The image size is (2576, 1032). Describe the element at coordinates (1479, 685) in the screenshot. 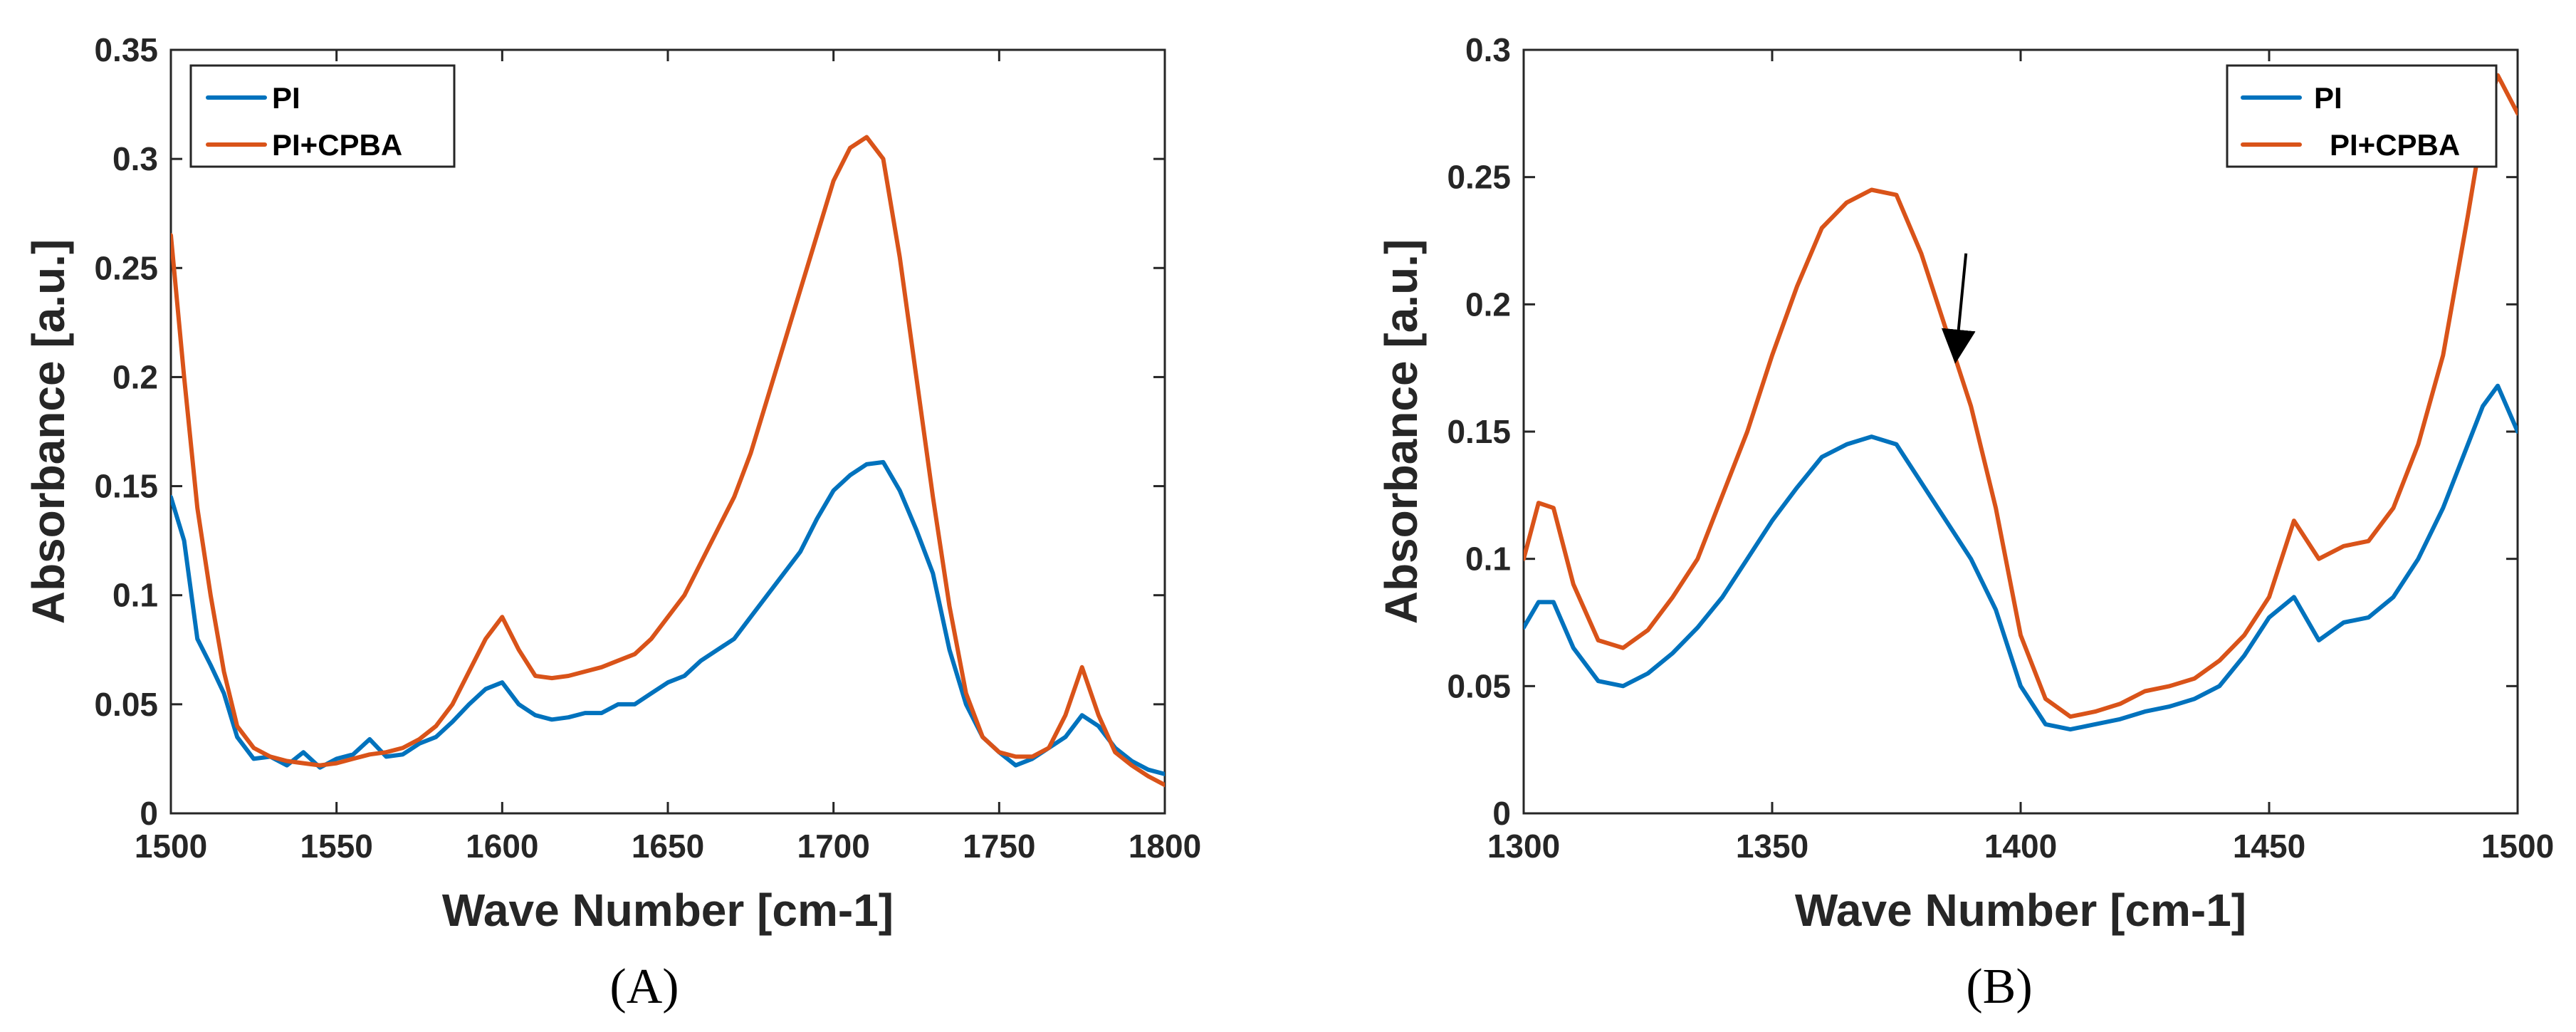

I see `y-tick-label-b-1: 0.05` at that location.